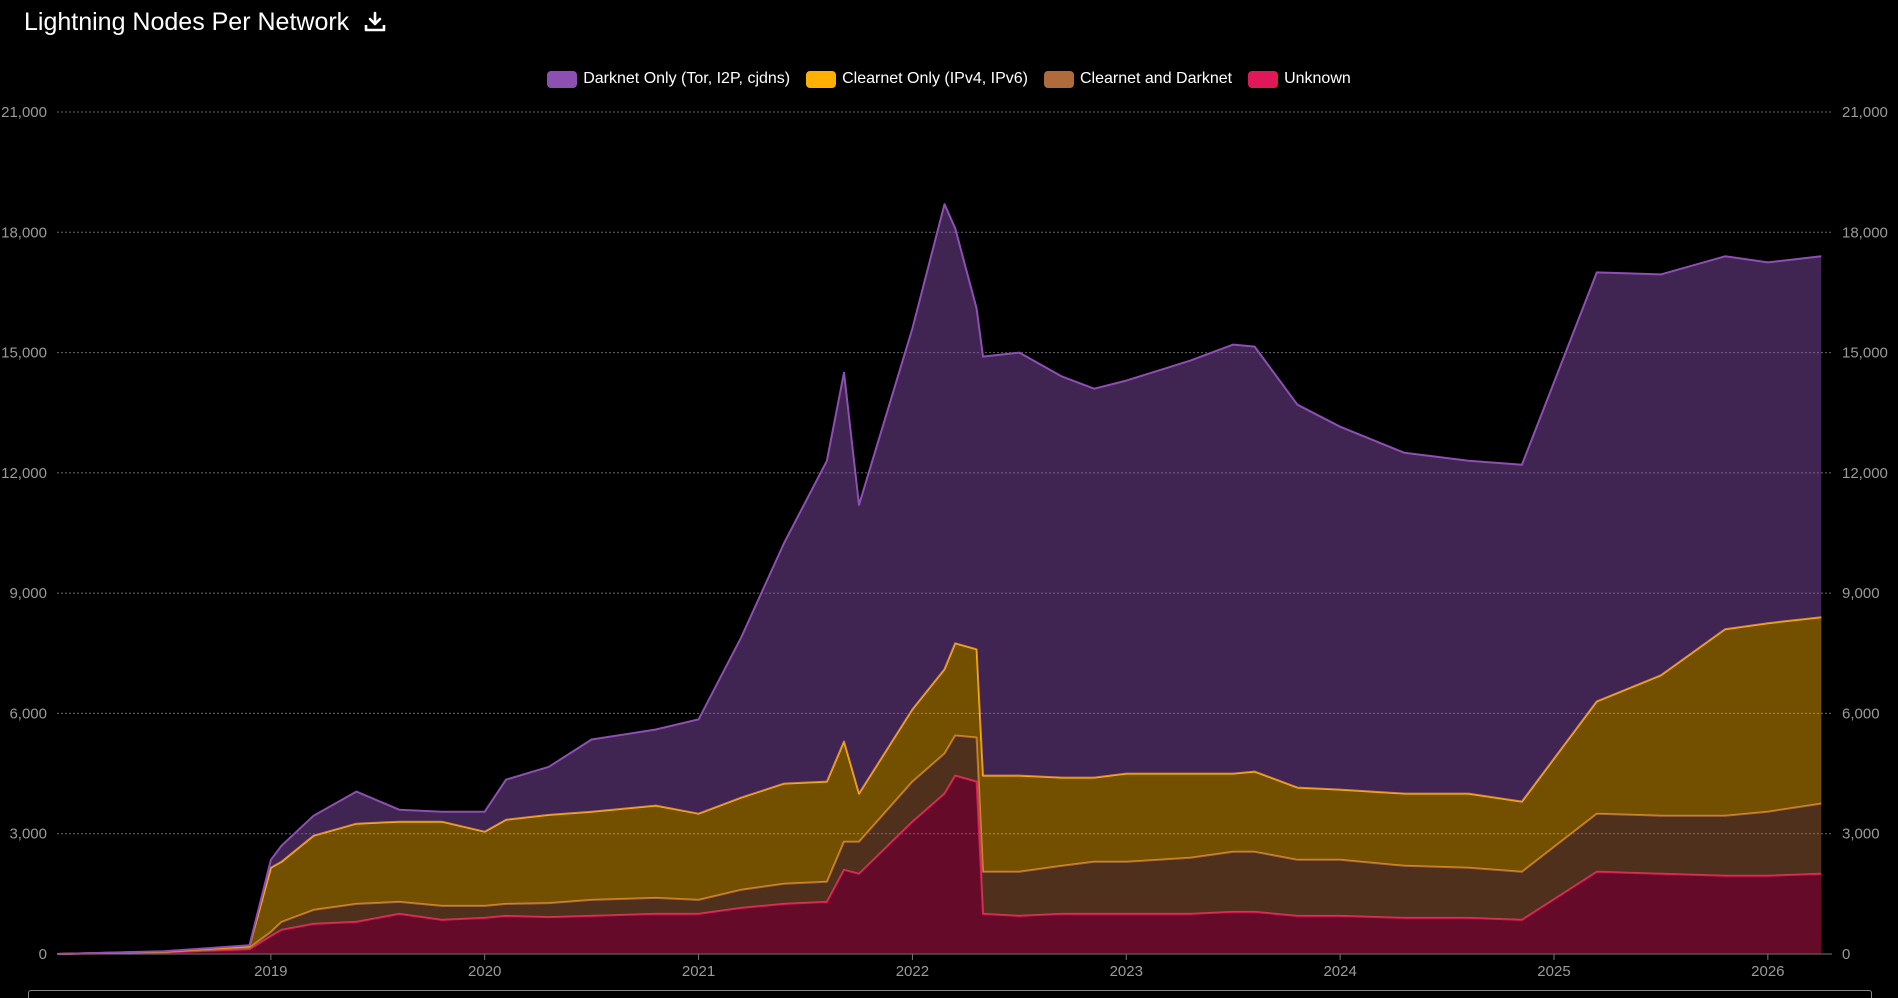 This screenshot has width=1898, height=998. Describe the element at coordinates (43, 954) in the screenshot. I see `y-tick-label: 0` at that location.